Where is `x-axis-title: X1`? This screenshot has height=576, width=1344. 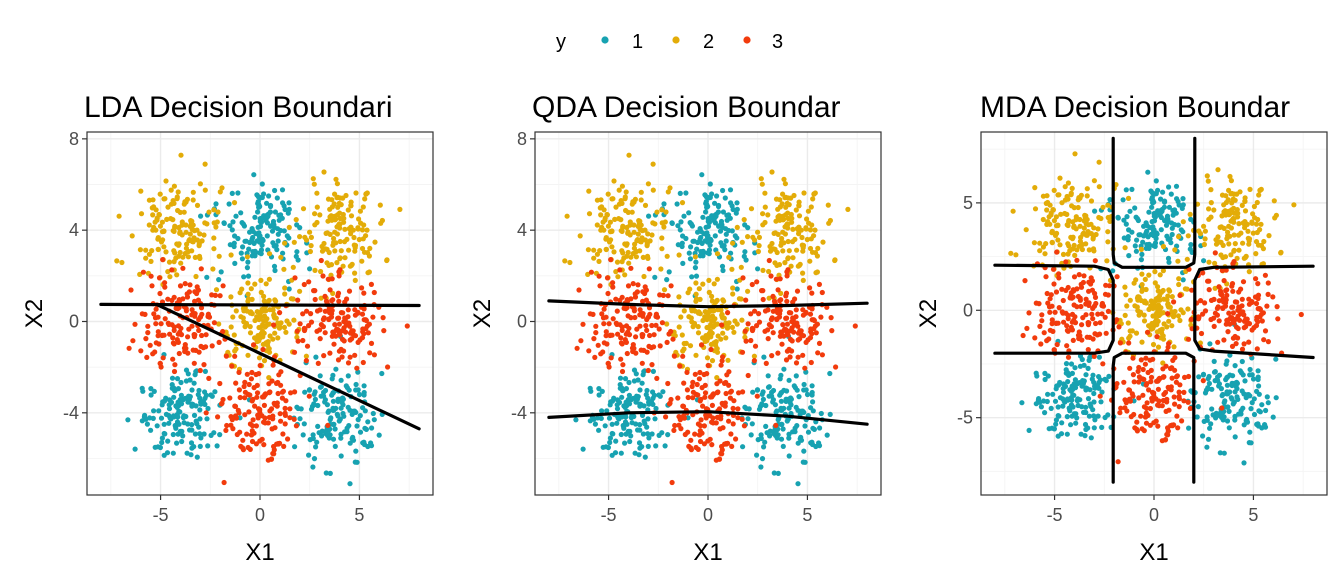 x-axis-title: X1 is located at coordinates (1153, 552).